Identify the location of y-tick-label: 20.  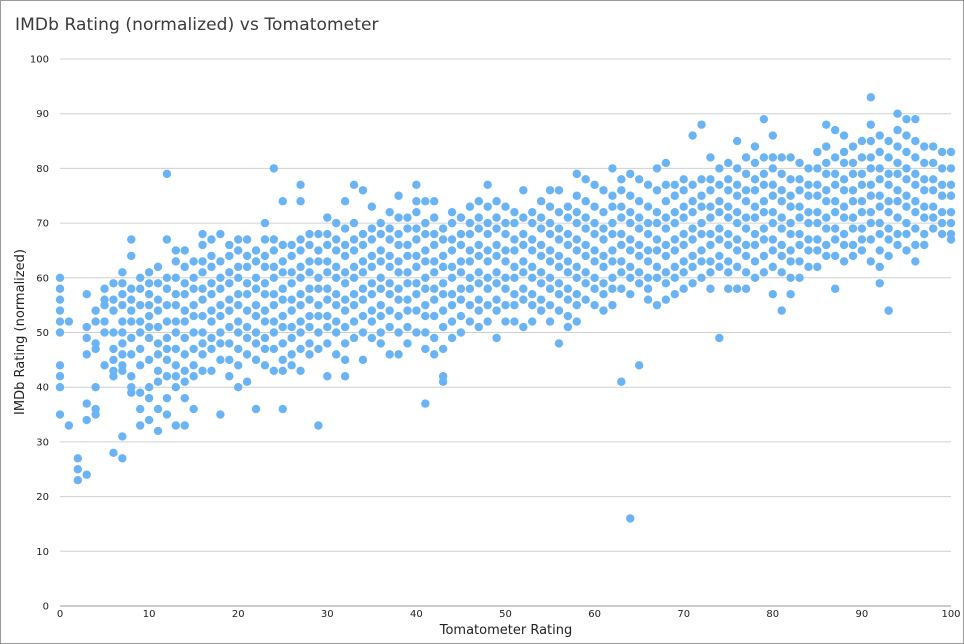
(42, 497).